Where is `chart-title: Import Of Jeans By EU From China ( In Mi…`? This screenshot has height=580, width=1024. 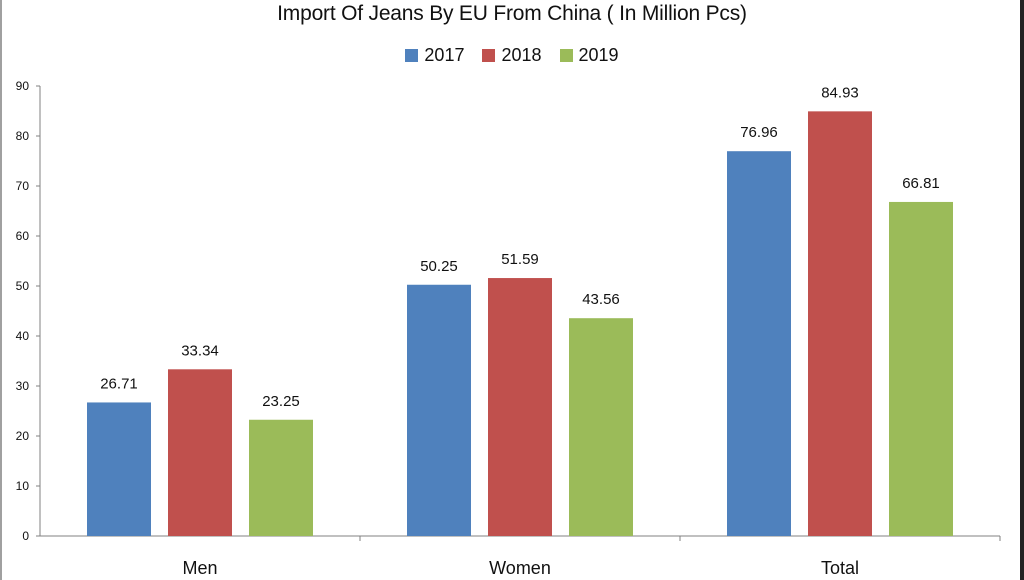
chart-title: Import Of Jeans By EU From China ( In Mi… is located at coordinates (512, 13).